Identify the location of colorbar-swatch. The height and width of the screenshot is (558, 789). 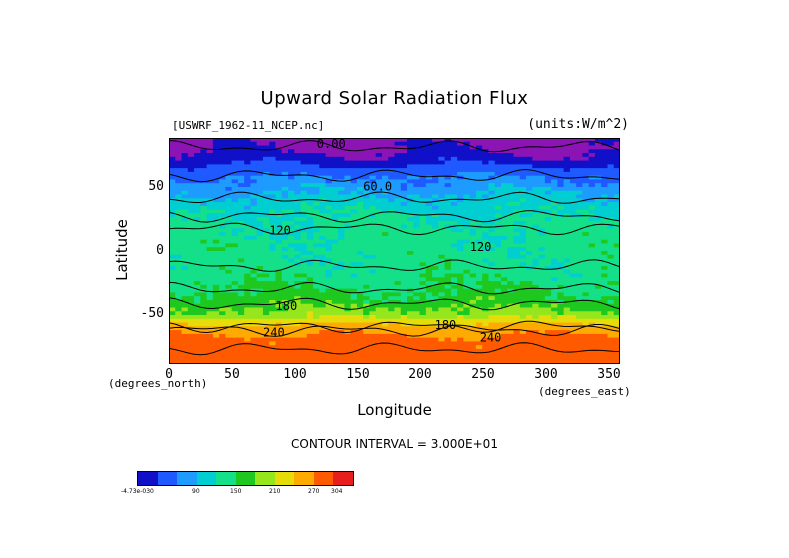
(226, 478).